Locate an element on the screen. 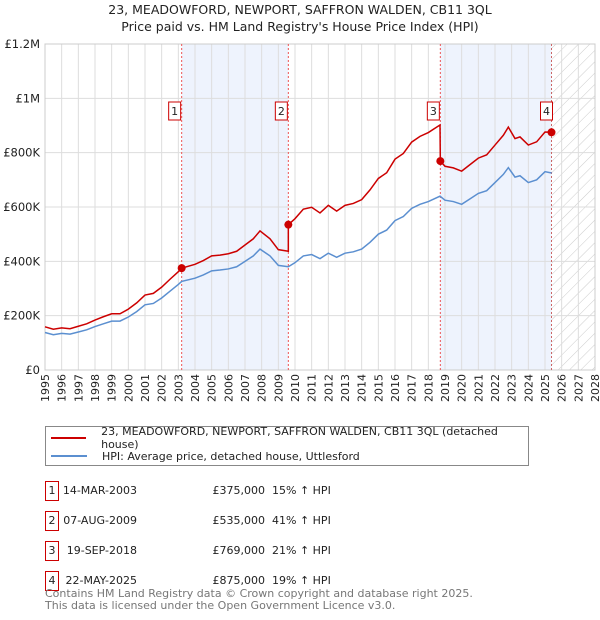 Image resolution: width=600 pixels, height=620 pixels. sale-date: 19-SEP-2018 is located at coordinates (101, 550).